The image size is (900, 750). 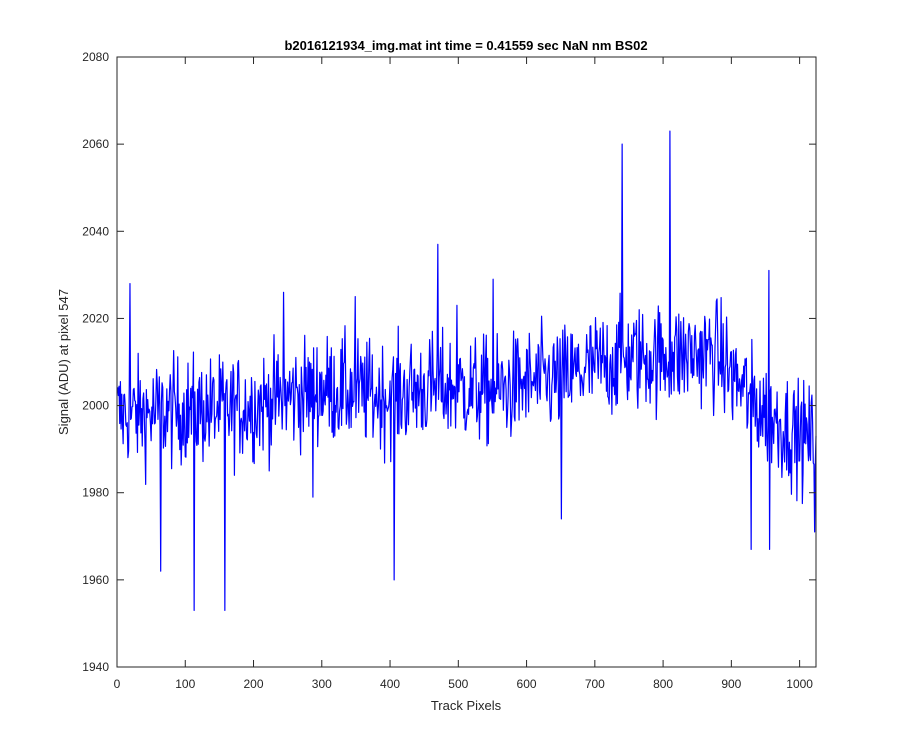 I want to click on x-tick-label: 400, so click(x=390, y=684).